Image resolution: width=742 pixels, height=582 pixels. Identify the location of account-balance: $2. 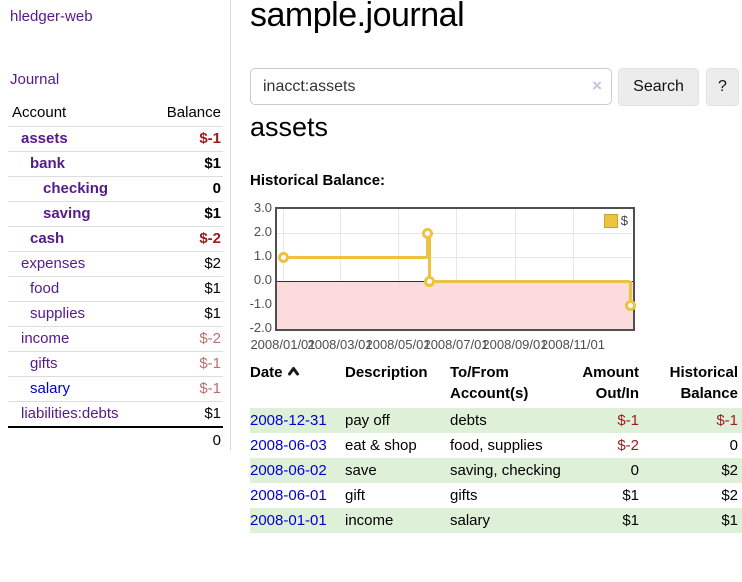
(186, 264).